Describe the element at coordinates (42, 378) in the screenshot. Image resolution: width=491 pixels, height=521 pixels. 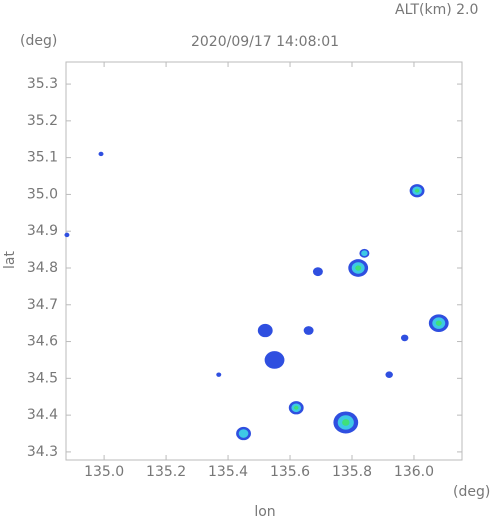
I see `y-tick-label: 34.5` at that location.